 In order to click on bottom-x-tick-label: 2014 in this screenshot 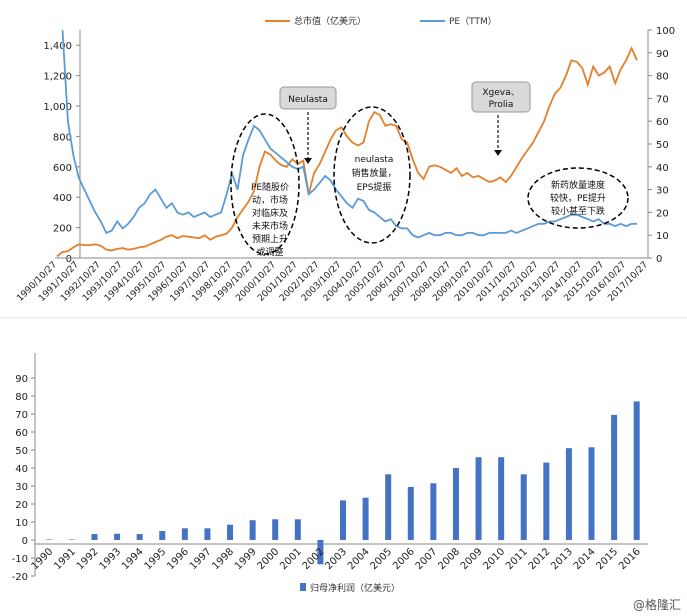, I will do `click(585, 559)`.